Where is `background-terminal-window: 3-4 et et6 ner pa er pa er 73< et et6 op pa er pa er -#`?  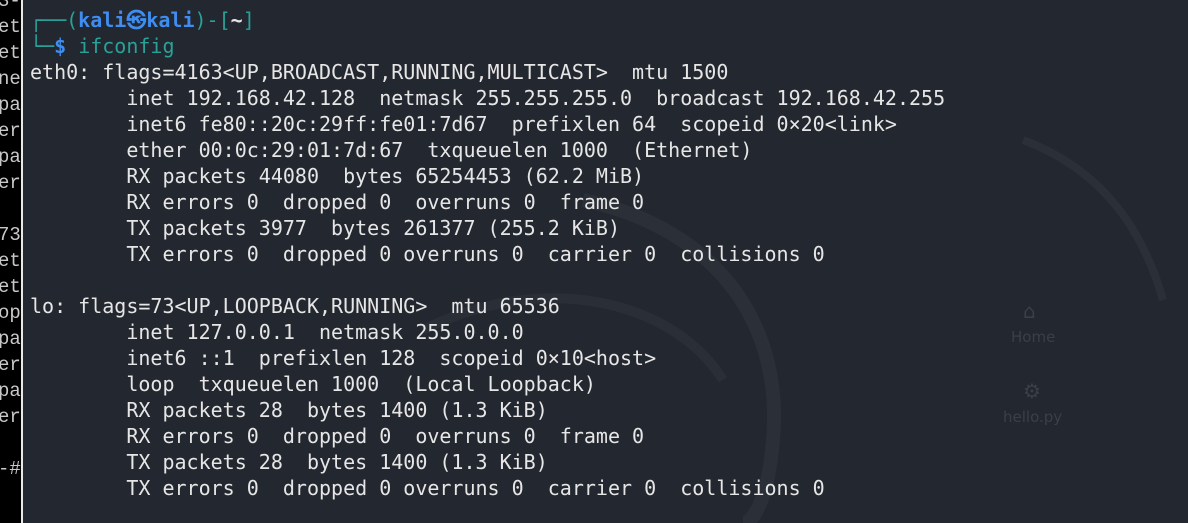 background-terminal-window: 3-4 et et6 ner pa er pa er 73< et et6 op pa er pa er -# is located at coordinates (10, 261).